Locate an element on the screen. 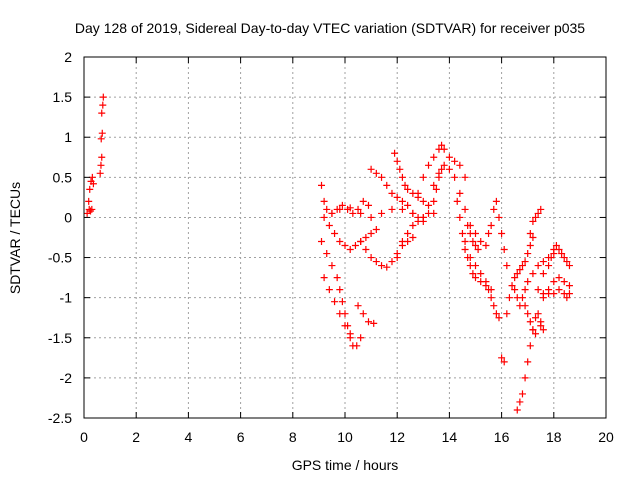 This screenshot has height=480, width=640. y-tick-label: 0.5 is located at coordinates (63, 177).